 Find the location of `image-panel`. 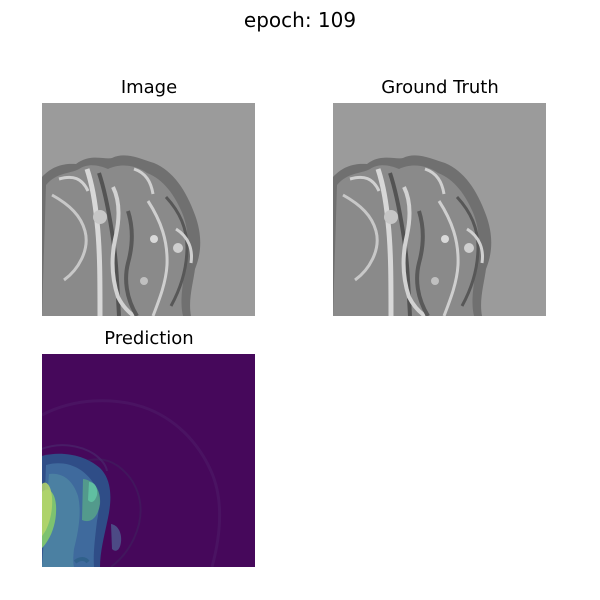

image-panel is located at coordinates (148, 209).